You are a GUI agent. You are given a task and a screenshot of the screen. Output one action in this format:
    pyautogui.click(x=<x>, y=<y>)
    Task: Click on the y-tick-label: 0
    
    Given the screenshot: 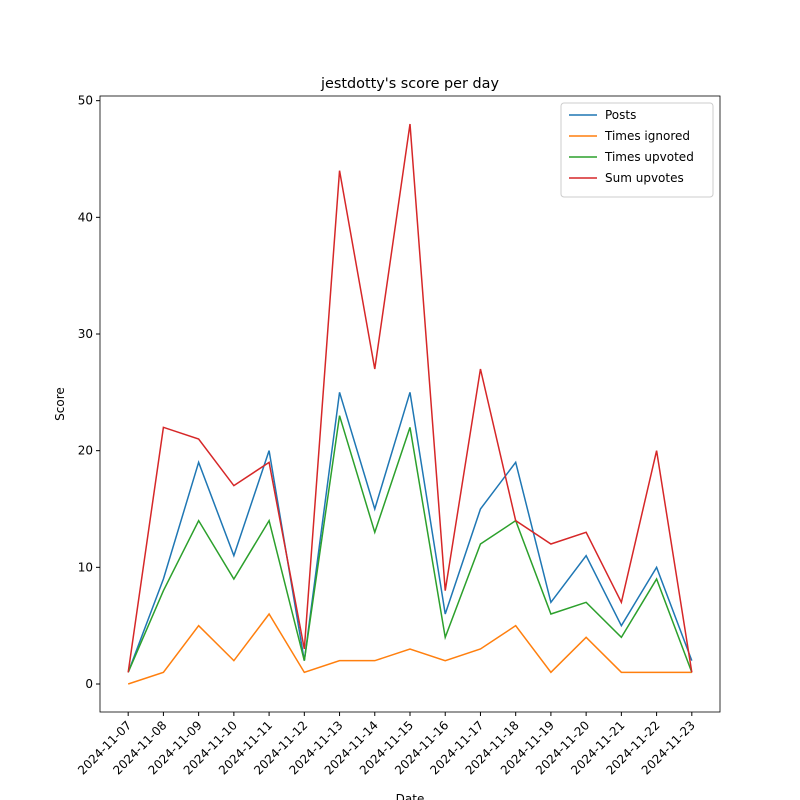 What is the action you would take?
    pyautogui.click(x=89, y=684)
    